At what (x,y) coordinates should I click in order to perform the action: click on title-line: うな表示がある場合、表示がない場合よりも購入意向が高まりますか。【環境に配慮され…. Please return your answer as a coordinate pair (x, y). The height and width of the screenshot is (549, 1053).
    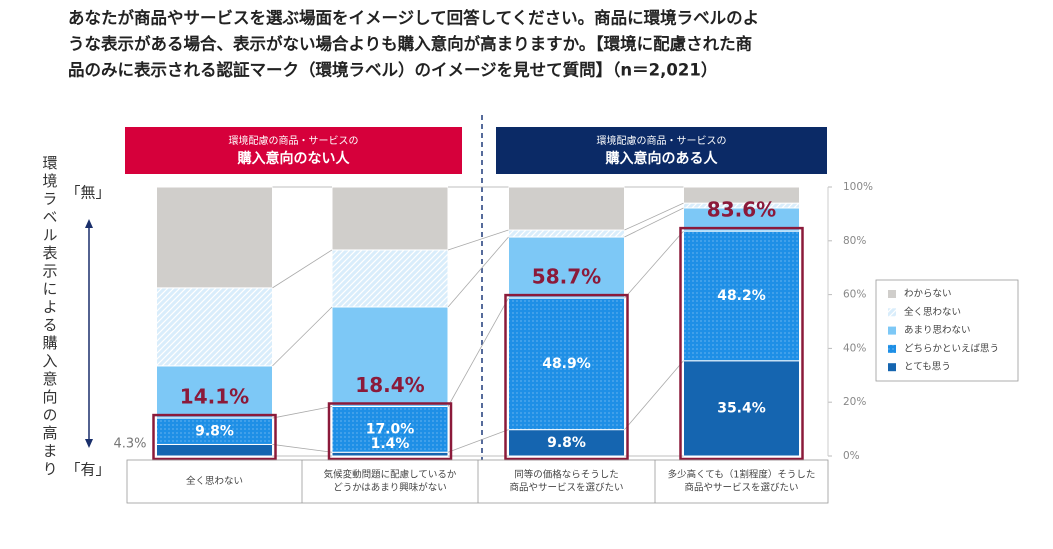
    Looking at the image, I should click on (410, 44).